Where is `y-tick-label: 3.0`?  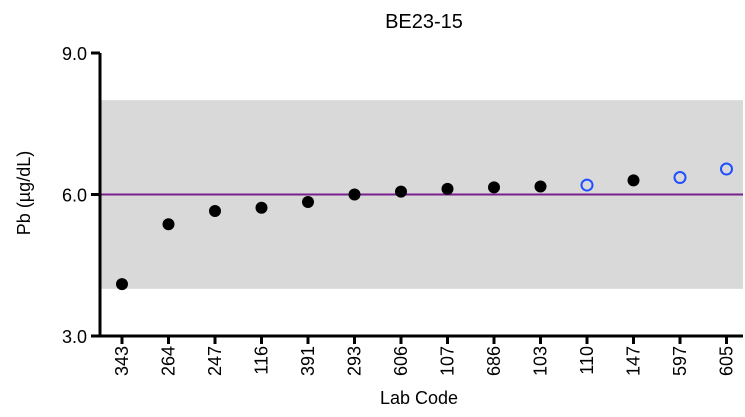
y-tick-label: 3.0 is located at coordinates (74, 337).